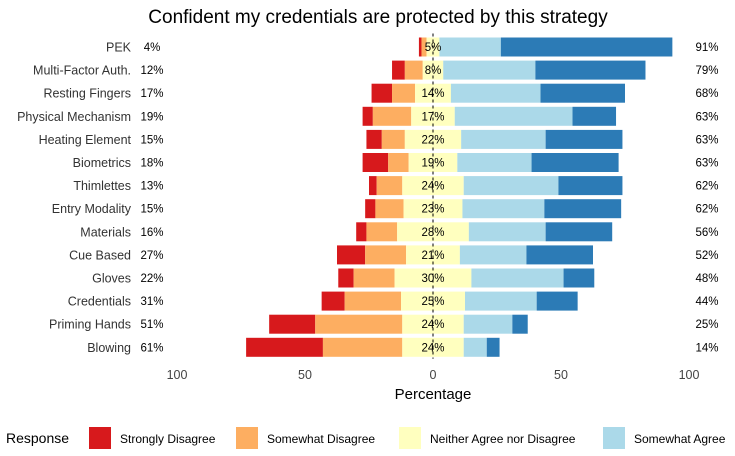  Describe the element at coordinates (433, 278) in the screenshot. I see `bar-gloves-neither-agree-nor-disagree` at that location.